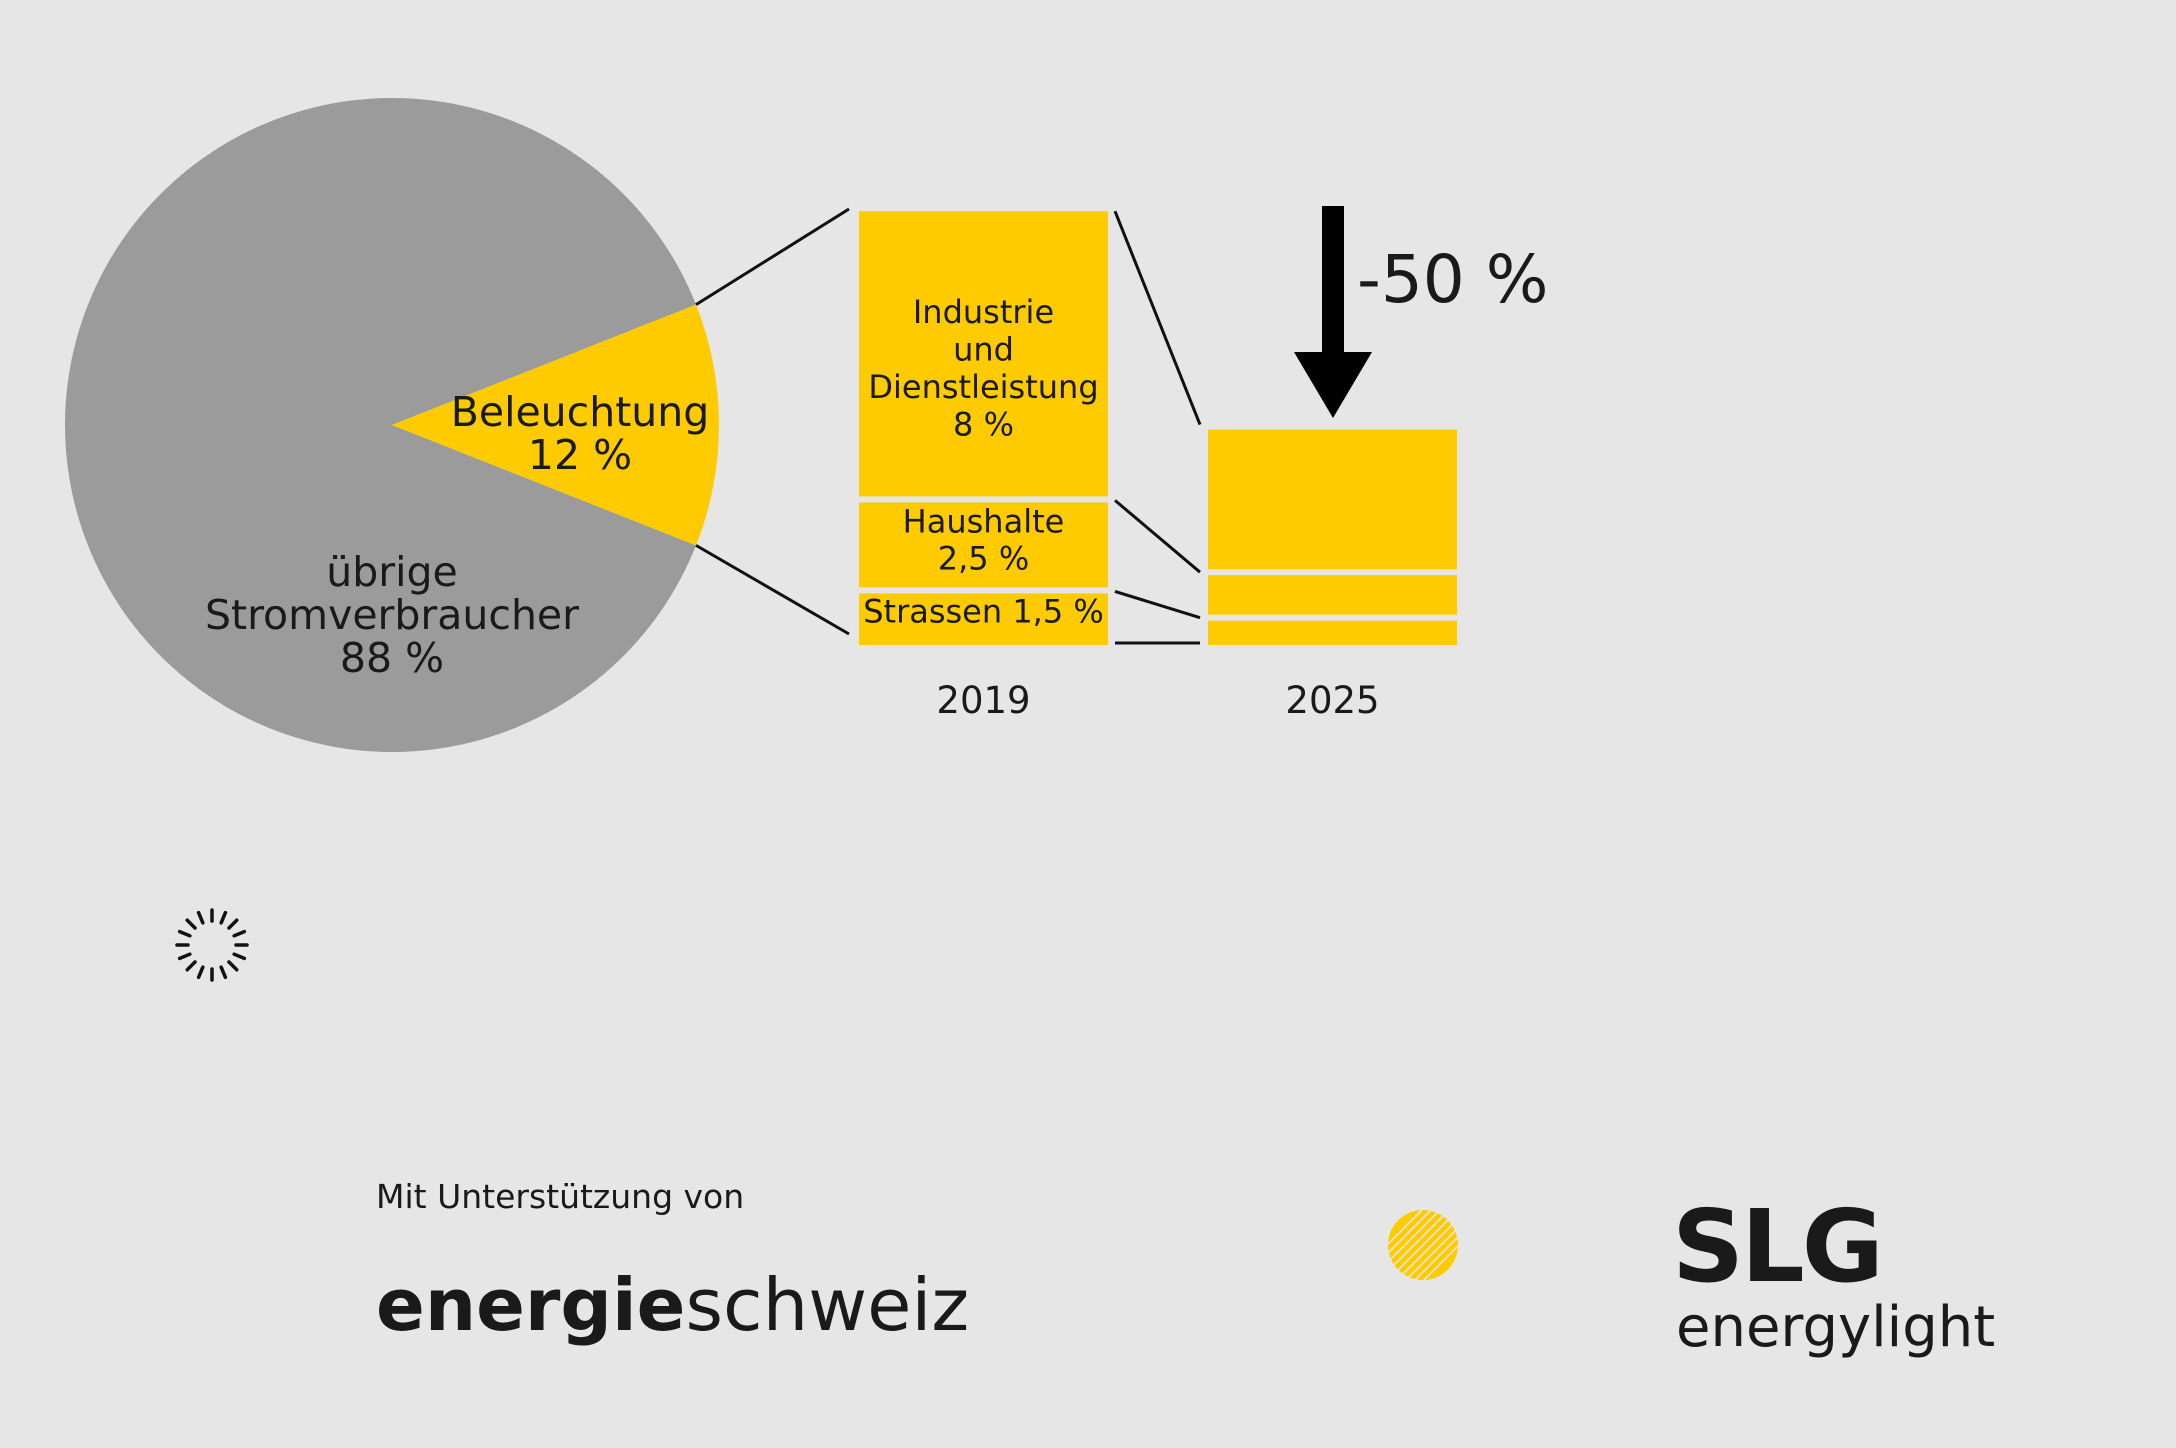 Image resolution: width=2176 pixels, height=1448 pixels. I want to click on segment-label-streets-line: Strassen 1,5 %, so click(983, 611).